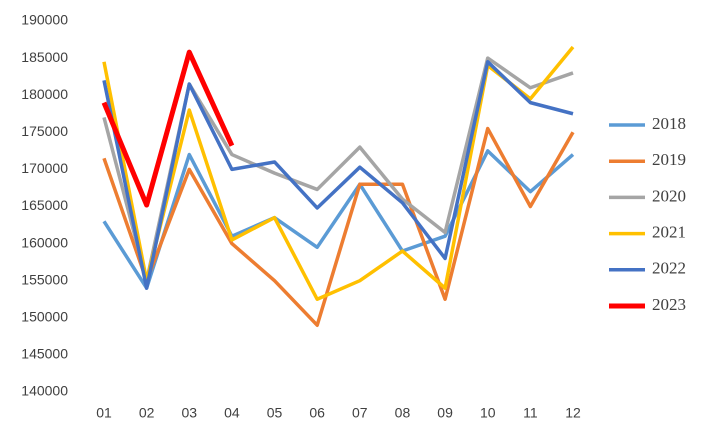  Describe the element at coordinates (44, 242) in the screenshot. I see `y-tick-label: 160000` at that location.